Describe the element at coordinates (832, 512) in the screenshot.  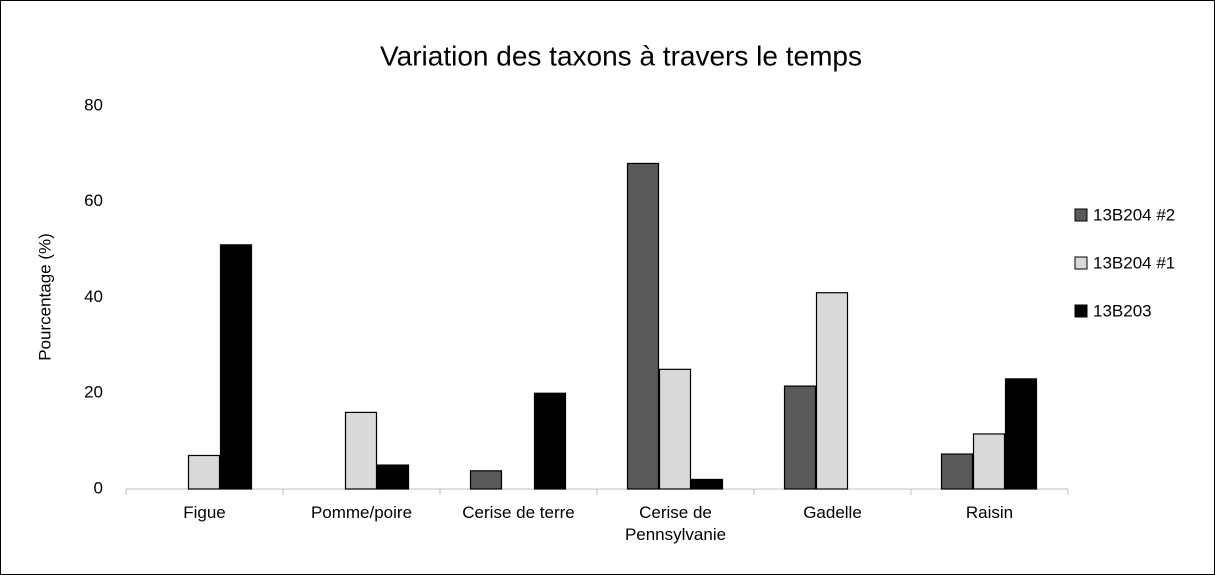
I see `x-tick-label: Gadelle` at that location.